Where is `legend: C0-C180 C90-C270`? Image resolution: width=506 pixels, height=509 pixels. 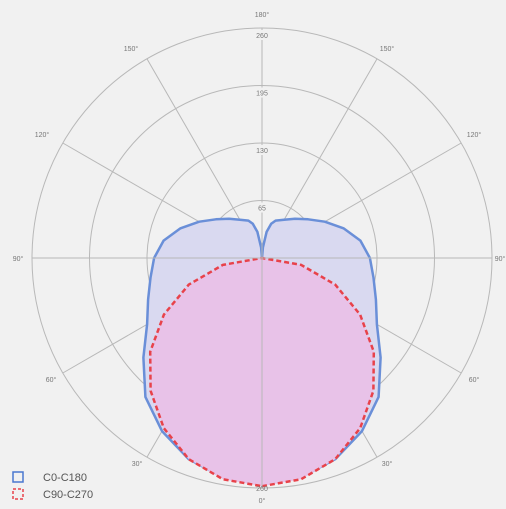
legend: C0-C180 C90-C270 is located at coordinates (52, 486).